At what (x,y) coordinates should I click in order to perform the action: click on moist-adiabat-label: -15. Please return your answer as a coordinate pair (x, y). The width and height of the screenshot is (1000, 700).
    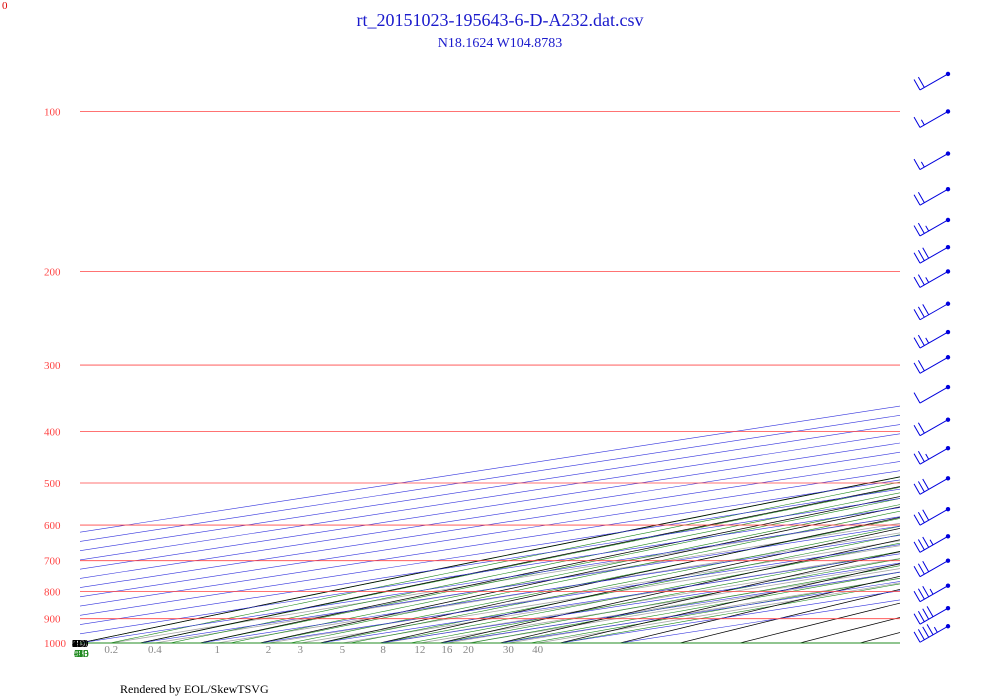
    Looking at the image, I should click on (81, 654).